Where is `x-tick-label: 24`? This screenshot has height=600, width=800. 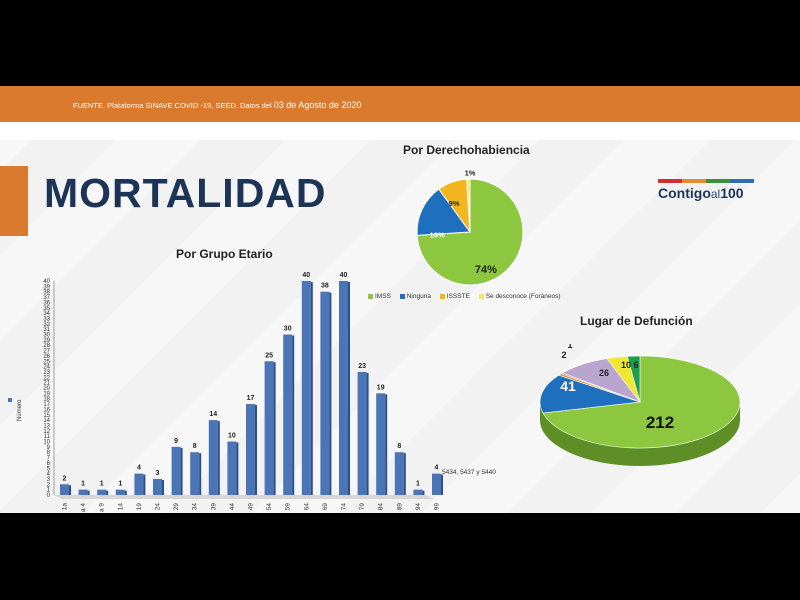 x-tick-label: 24 is located at coordinates (158, 507).